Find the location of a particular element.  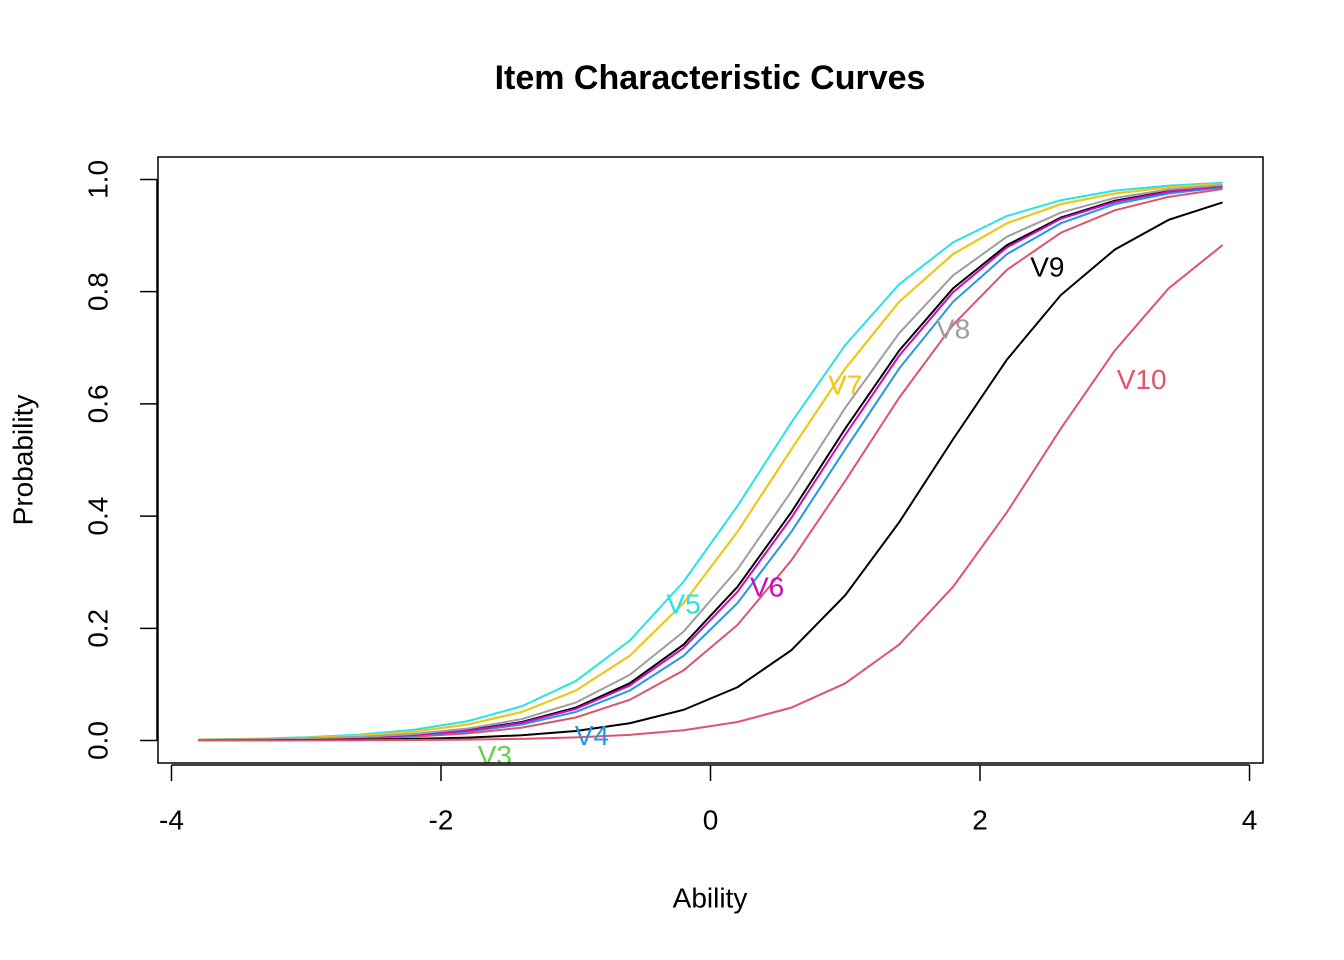

y-tick-label: 0.2 is located at coordinates (97, 628).